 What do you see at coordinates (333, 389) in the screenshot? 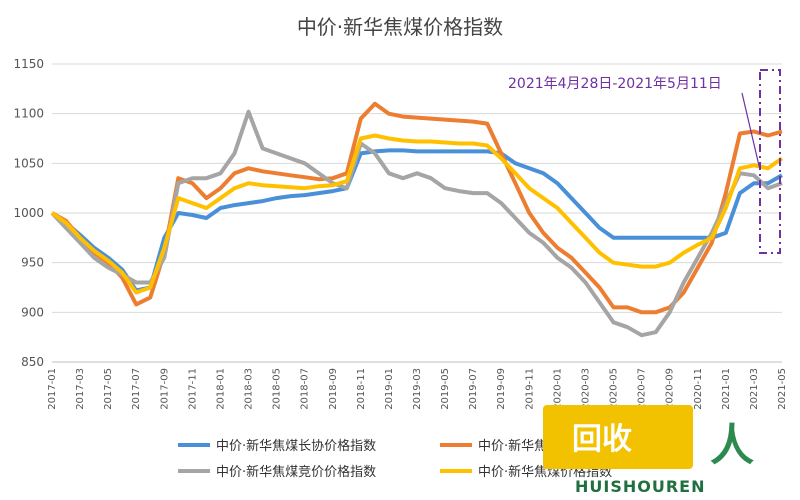
I see `x-tick-label: 2018-09` at bounding box center [333, 389].